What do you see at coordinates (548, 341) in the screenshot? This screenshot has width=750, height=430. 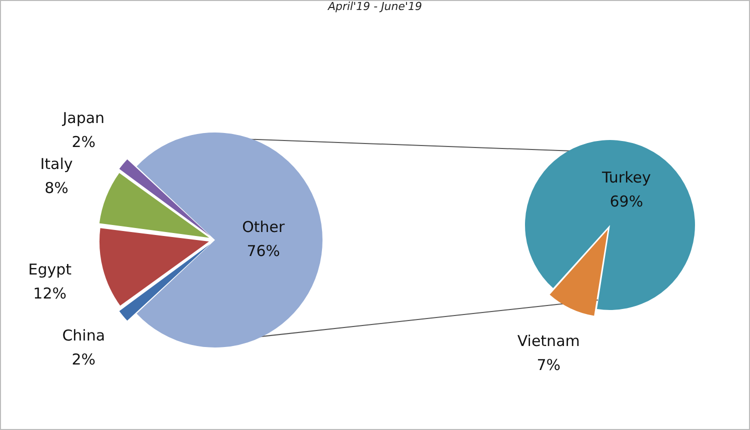 I see `slice-label: Vietnam` at bounding box center [548, 341].